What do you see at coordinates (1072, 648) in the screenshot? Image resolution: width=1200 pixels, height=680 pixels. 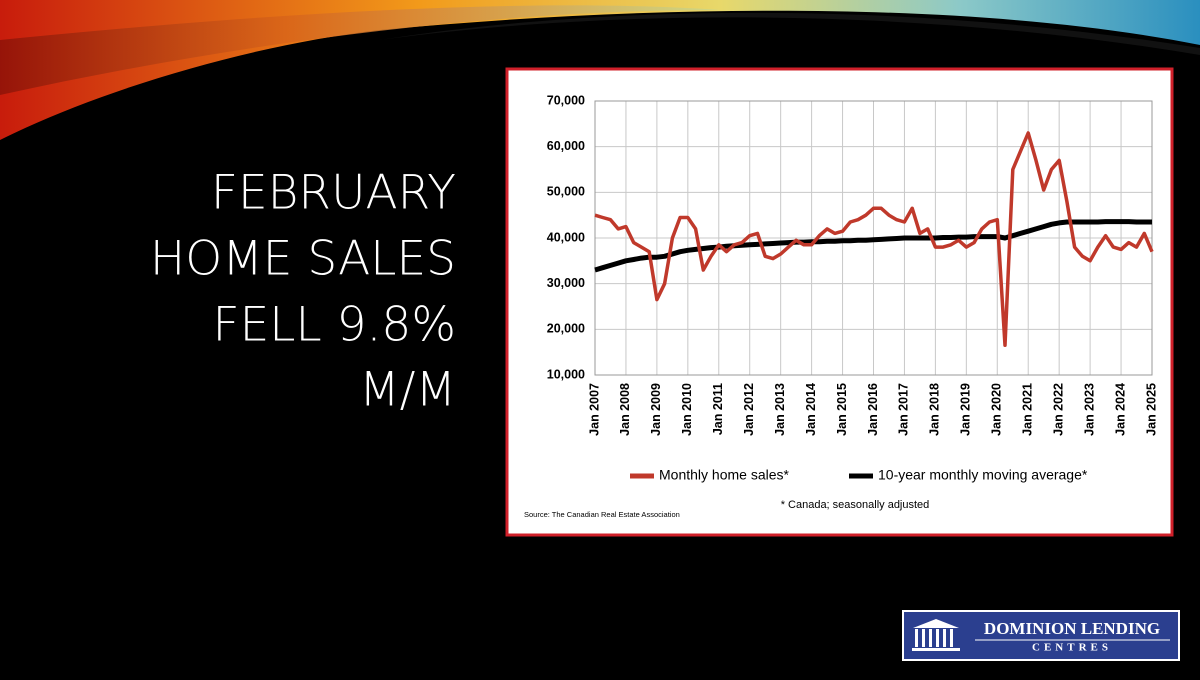 I see `logo-text: CENTRES` at bounding box center [1072, 648].